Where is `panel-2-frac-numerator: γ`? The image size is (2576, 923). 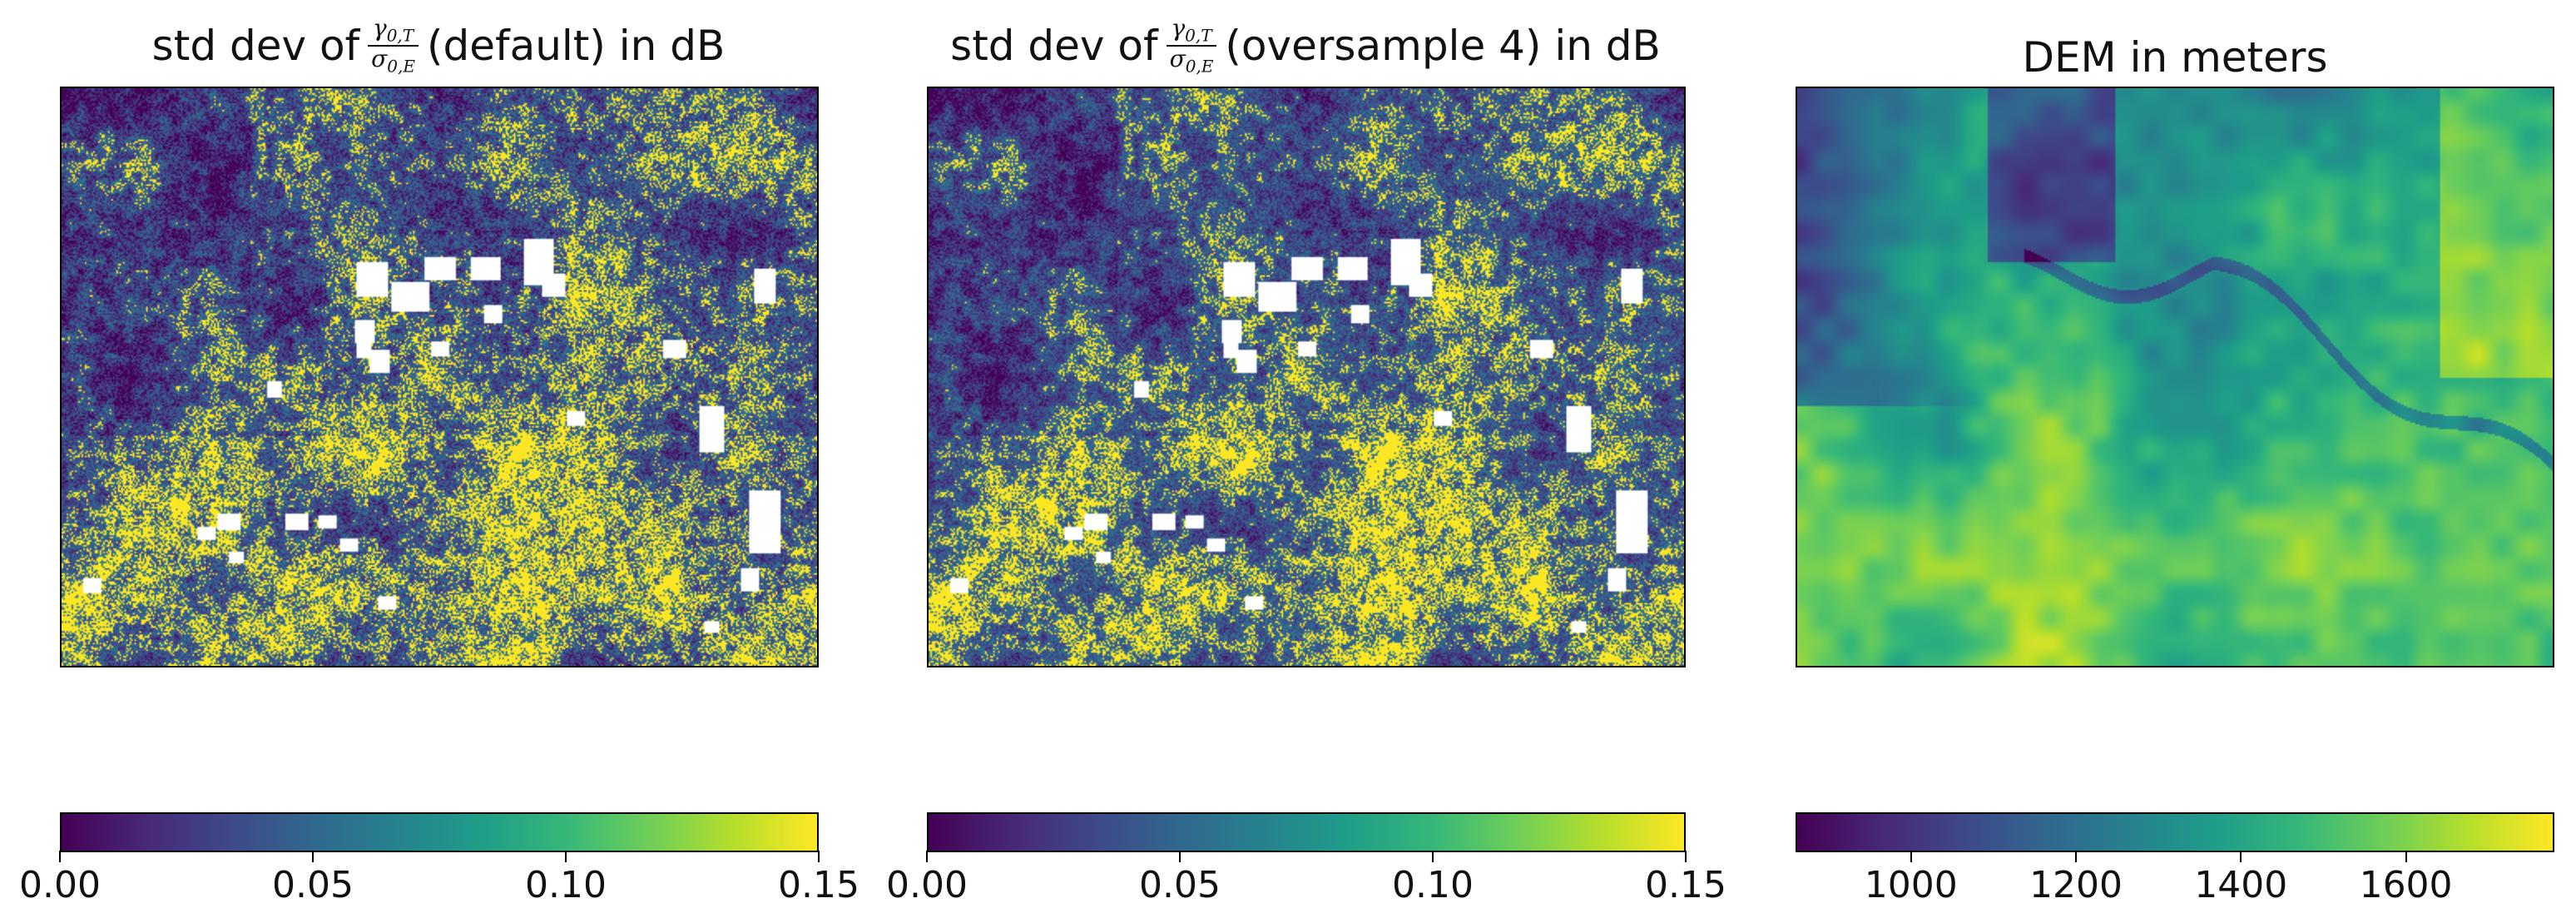 panel-2-frac-numerator: γ is located at coordinates (1178, 28).